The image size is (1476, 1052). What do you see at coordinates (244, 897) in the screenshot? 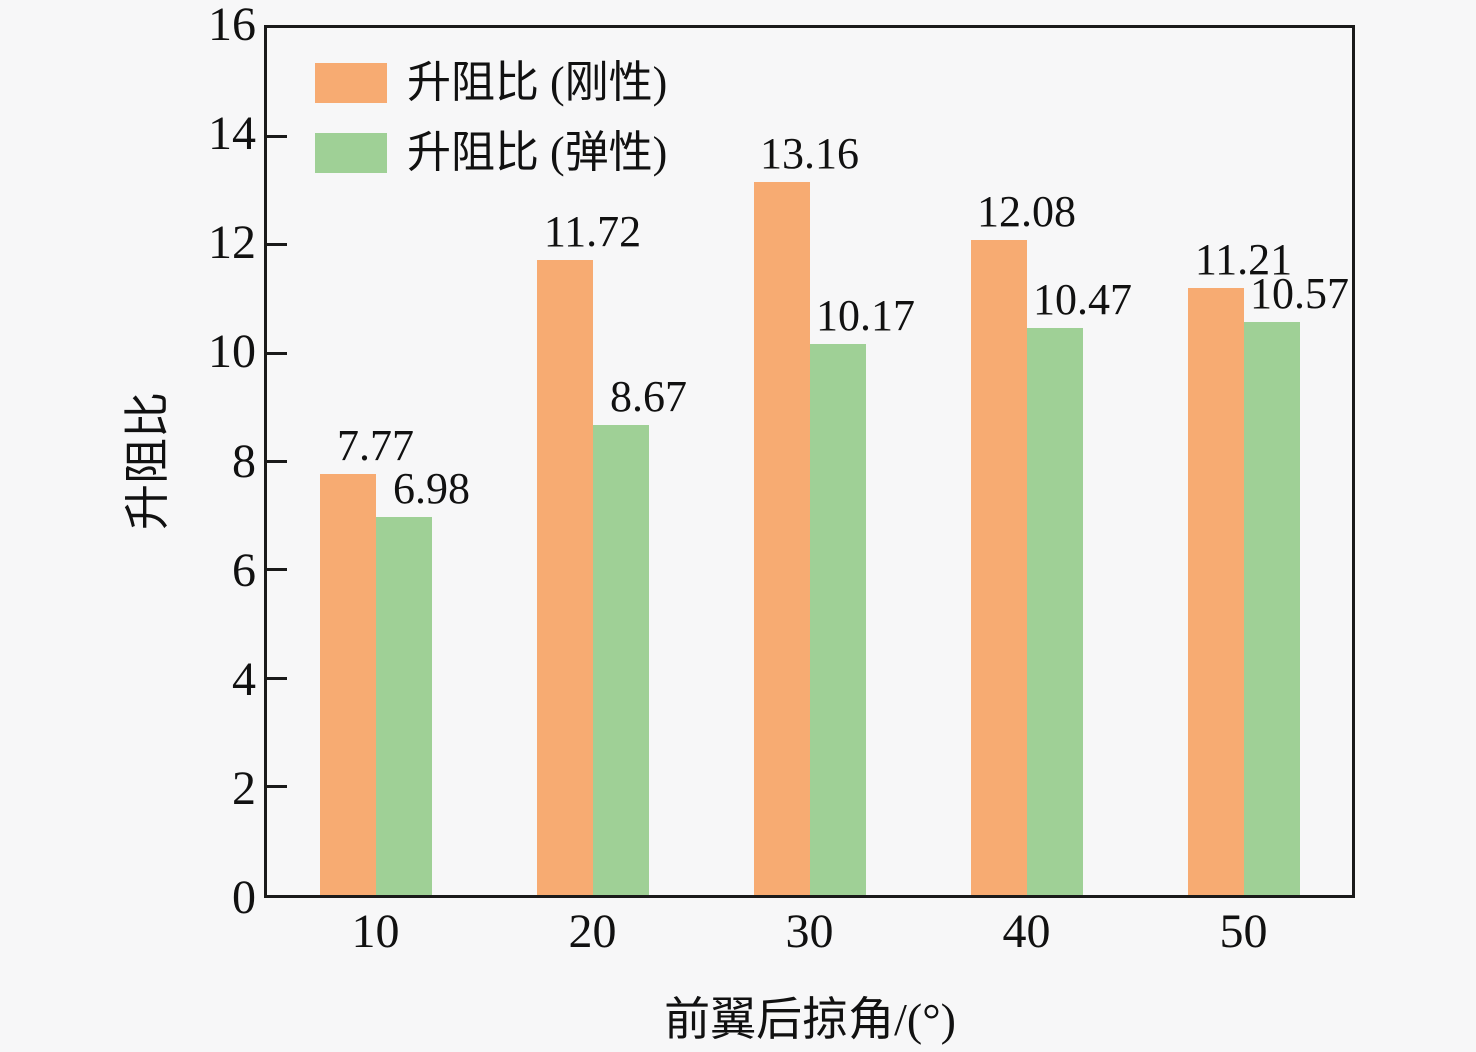
I see `y-tick-label: 0` at bounding box center [244, 897].